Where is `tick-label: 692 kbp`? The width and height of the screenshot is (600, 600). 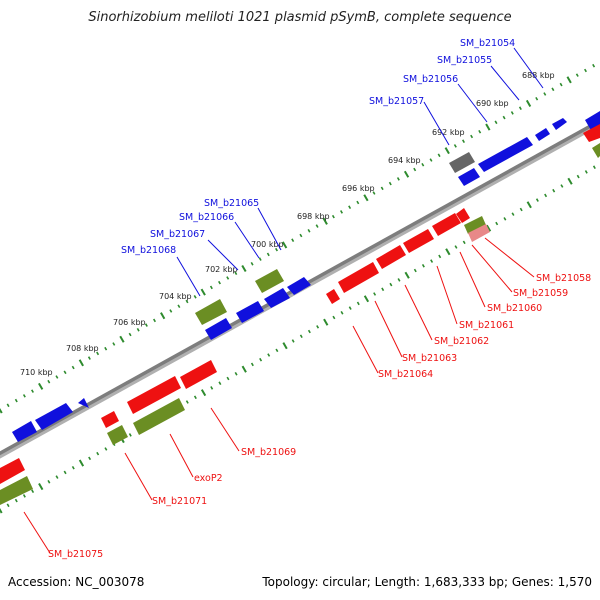 tick-label: 692 kbp is located at coordinates (448, 132).